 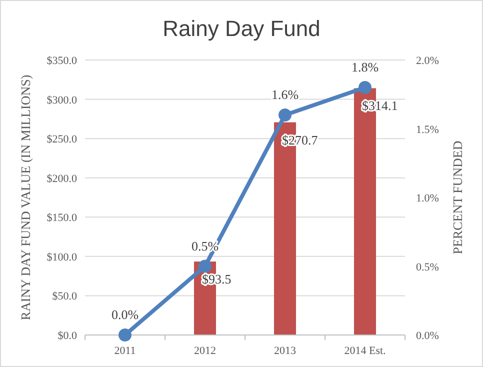 I want to click on y-tick-label: $200.0, so click(x=62, y=178).